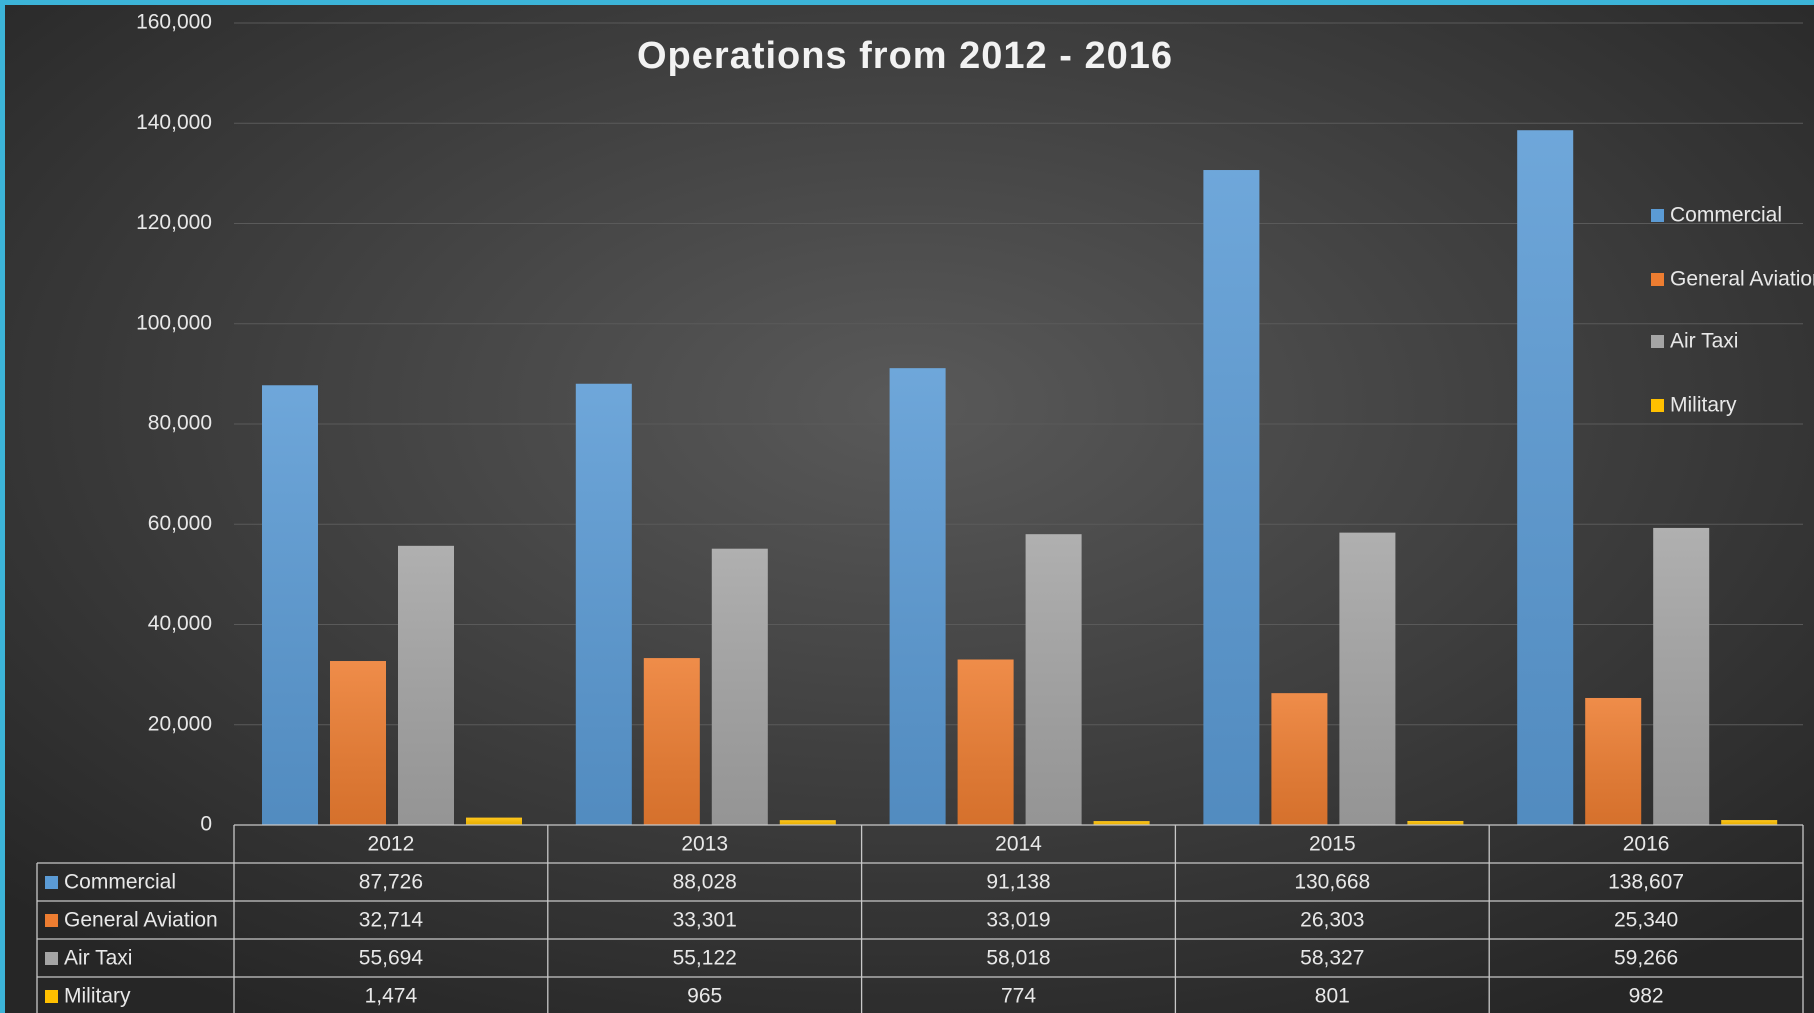 Image resolution: width=1814 pixels, height=1013 pixels. Describe the element at coordinates (705, 920) in the screenshot. I see `table-cell: 33,301` at that location.